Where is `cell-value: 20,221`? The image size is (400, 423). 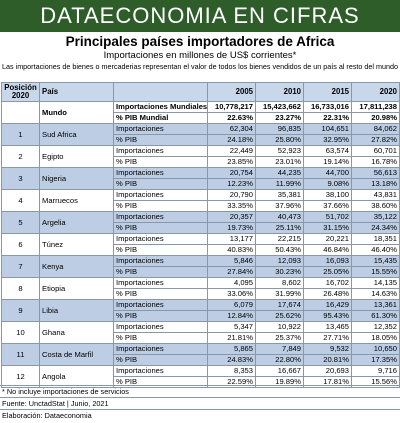 cell-value: 20,221 is located at coordinates (327, 239).